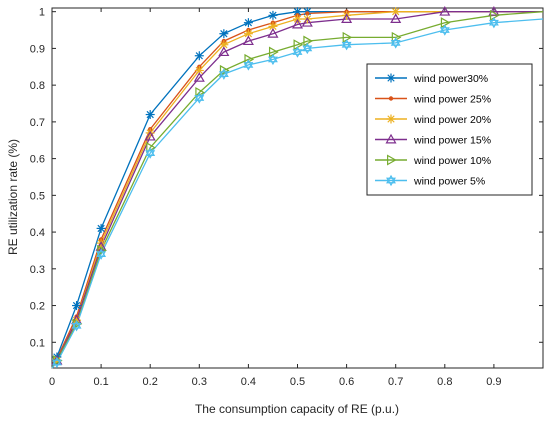  I want to click on legend-item: wind power 15%, so click(433, 140).